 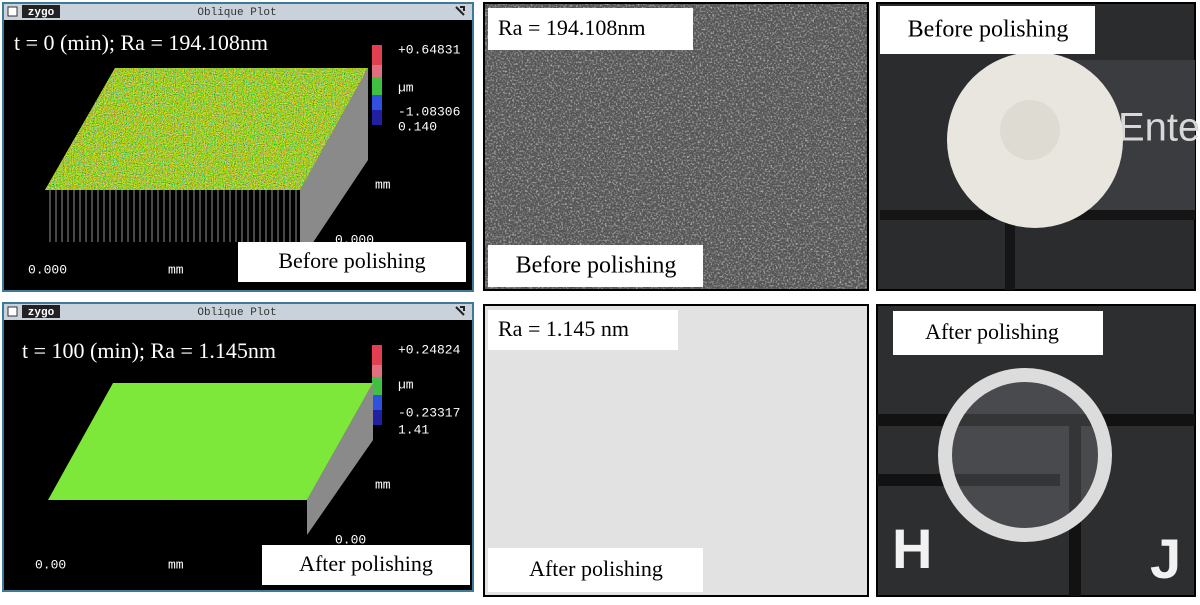 What do you see at coordinates (429, 49) in the screenshot?
I see `scale-max: +0.64831` at bounding box center [429, 49].